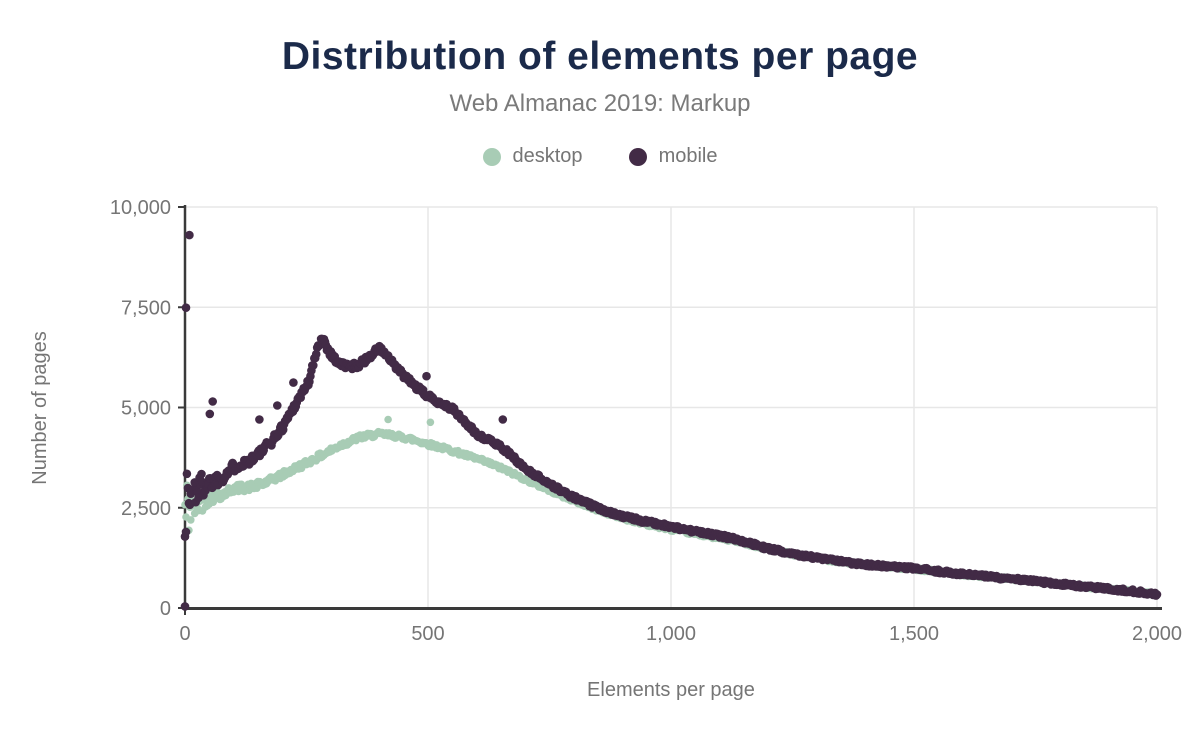 This screenshot has height=742, width=1200. What do you see at coordinates (140, 208) in the screenshot?
I see `y-tick-label: 10,000` at bounding box center [140, 208].